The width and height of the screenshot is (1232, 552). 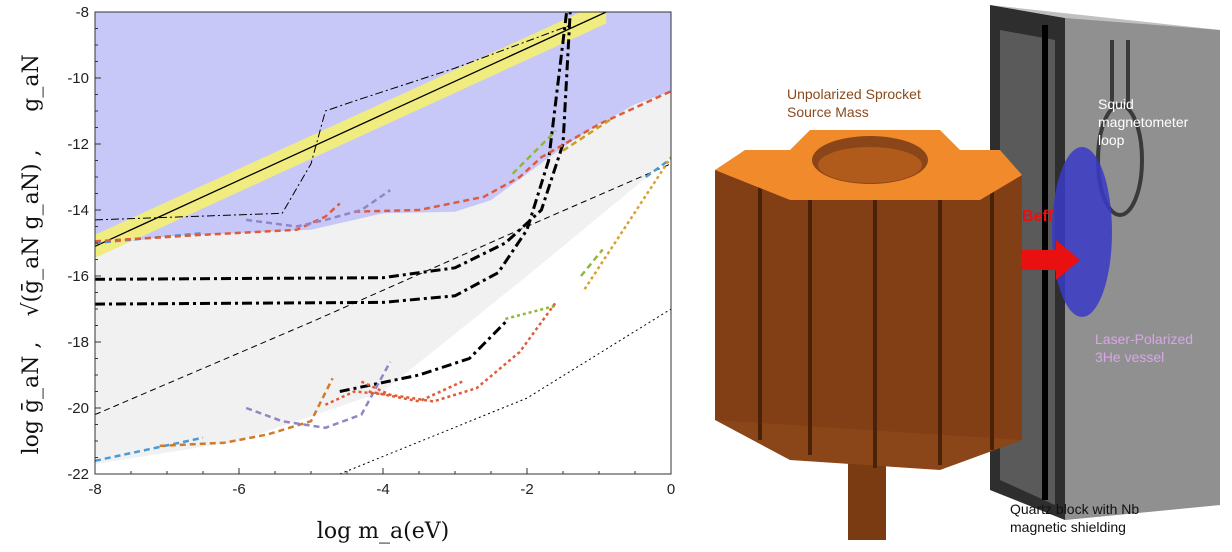 I want to click on source-mass-label: Unpolarized Sprocket Source Mass, so click(x=854, y=103).